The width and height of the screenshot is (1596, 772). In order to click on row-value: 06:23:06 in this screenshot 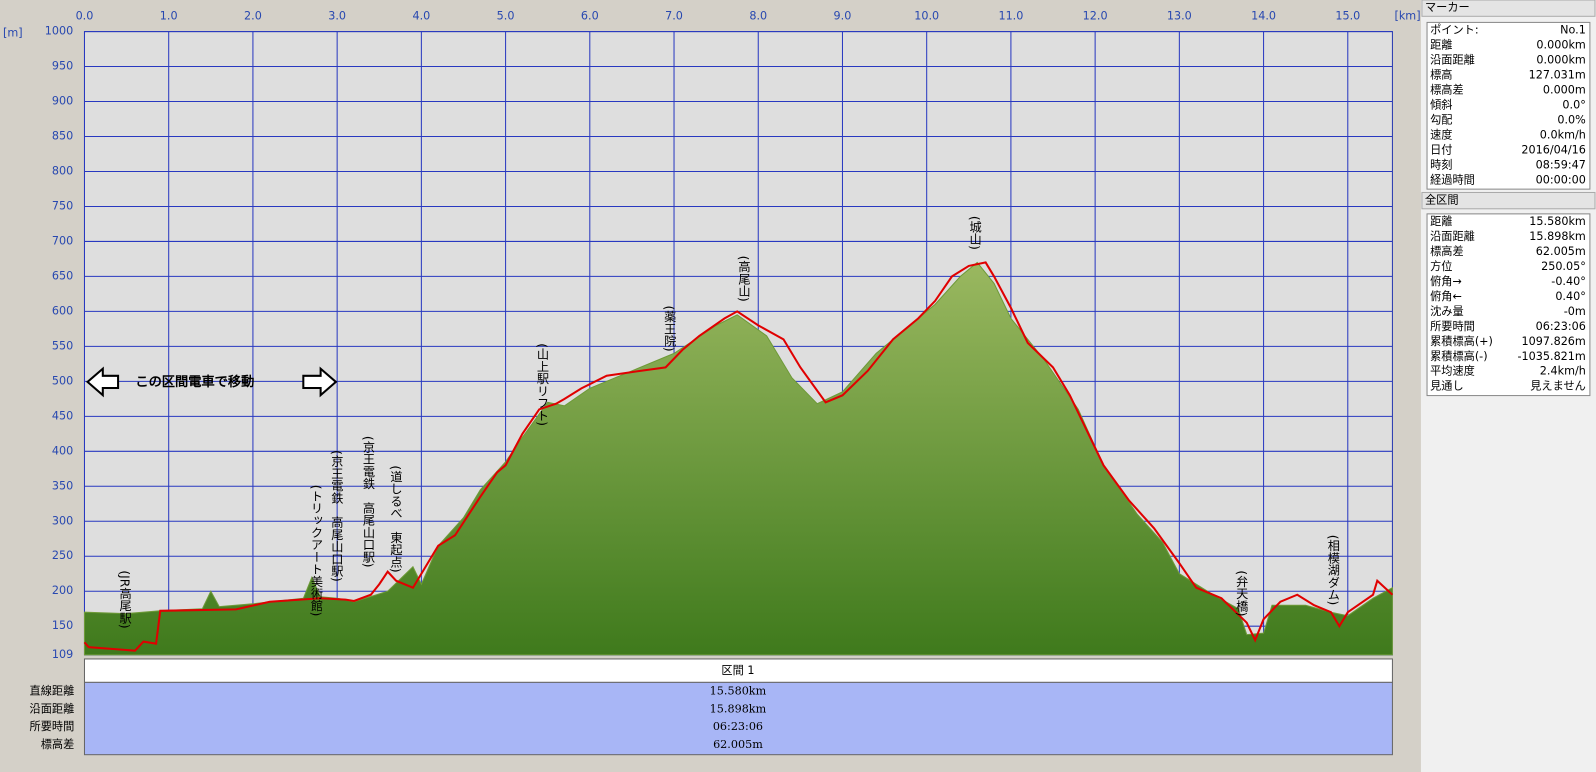, I will do `click(738, 726)`.